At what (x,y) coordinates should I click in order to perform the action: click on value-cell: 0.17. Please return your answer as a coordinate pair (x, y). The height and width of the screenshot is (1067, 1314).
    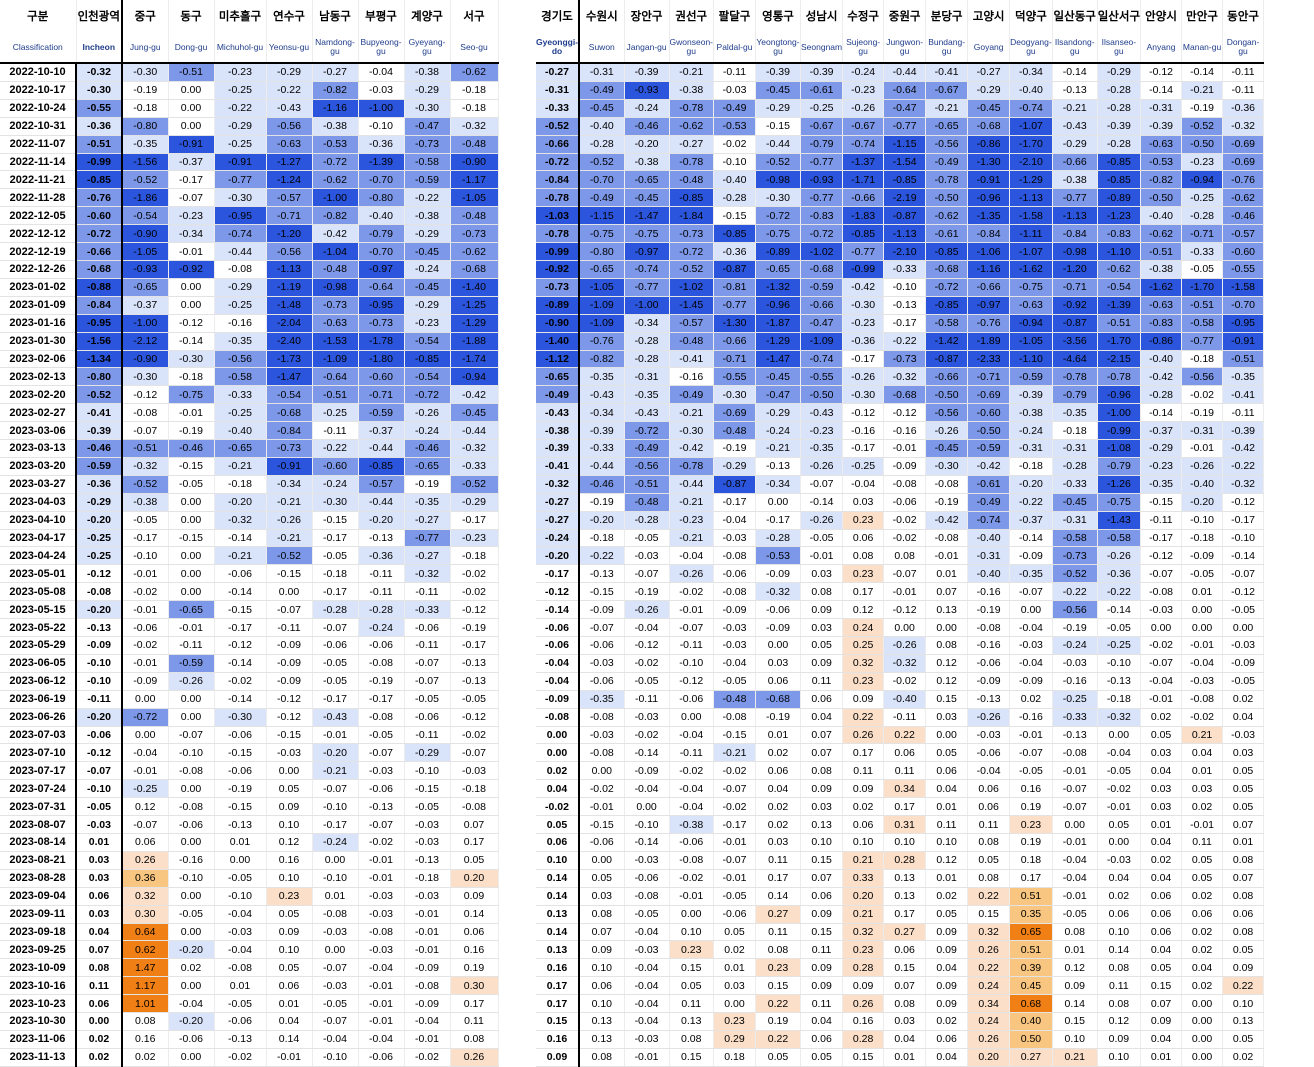
    Looking at the image, I should click on (558, 986).